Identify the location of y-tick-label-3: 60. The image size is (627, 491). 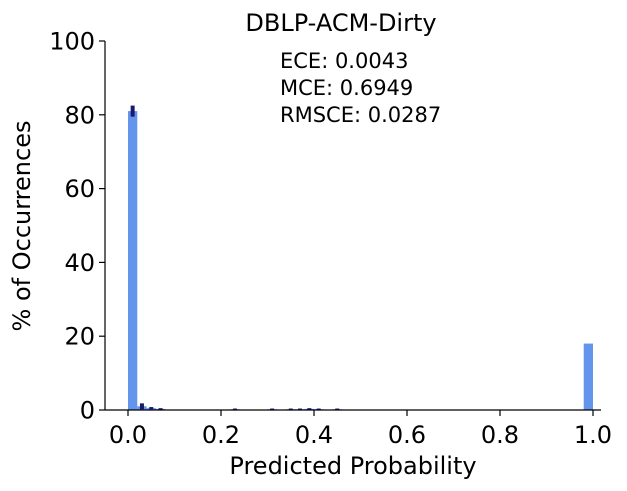
(79, 189).